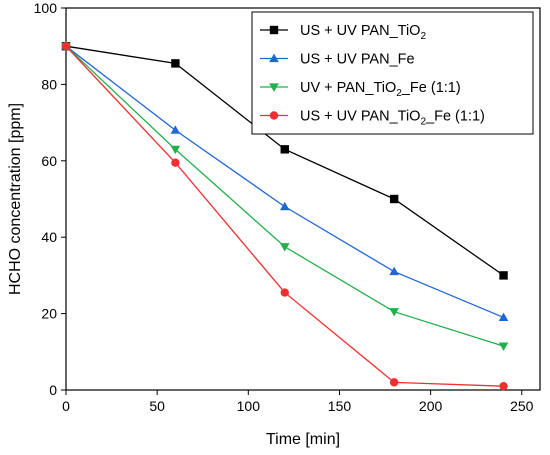  I want to click on legend-label: US + UV PAN_TiO2, so click(363, 32).